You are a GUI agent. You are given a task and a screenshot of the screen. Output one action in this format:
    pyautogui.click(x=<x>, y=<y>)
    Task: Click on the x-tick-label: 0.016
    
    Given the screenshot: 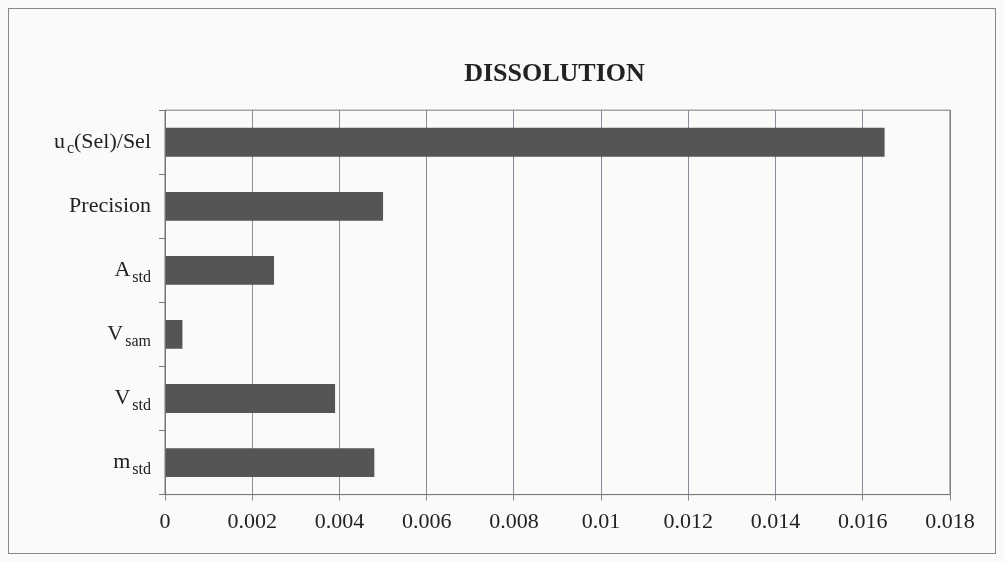 What is the action you would take?
    pyautogui.click(x=863, y=520)
    